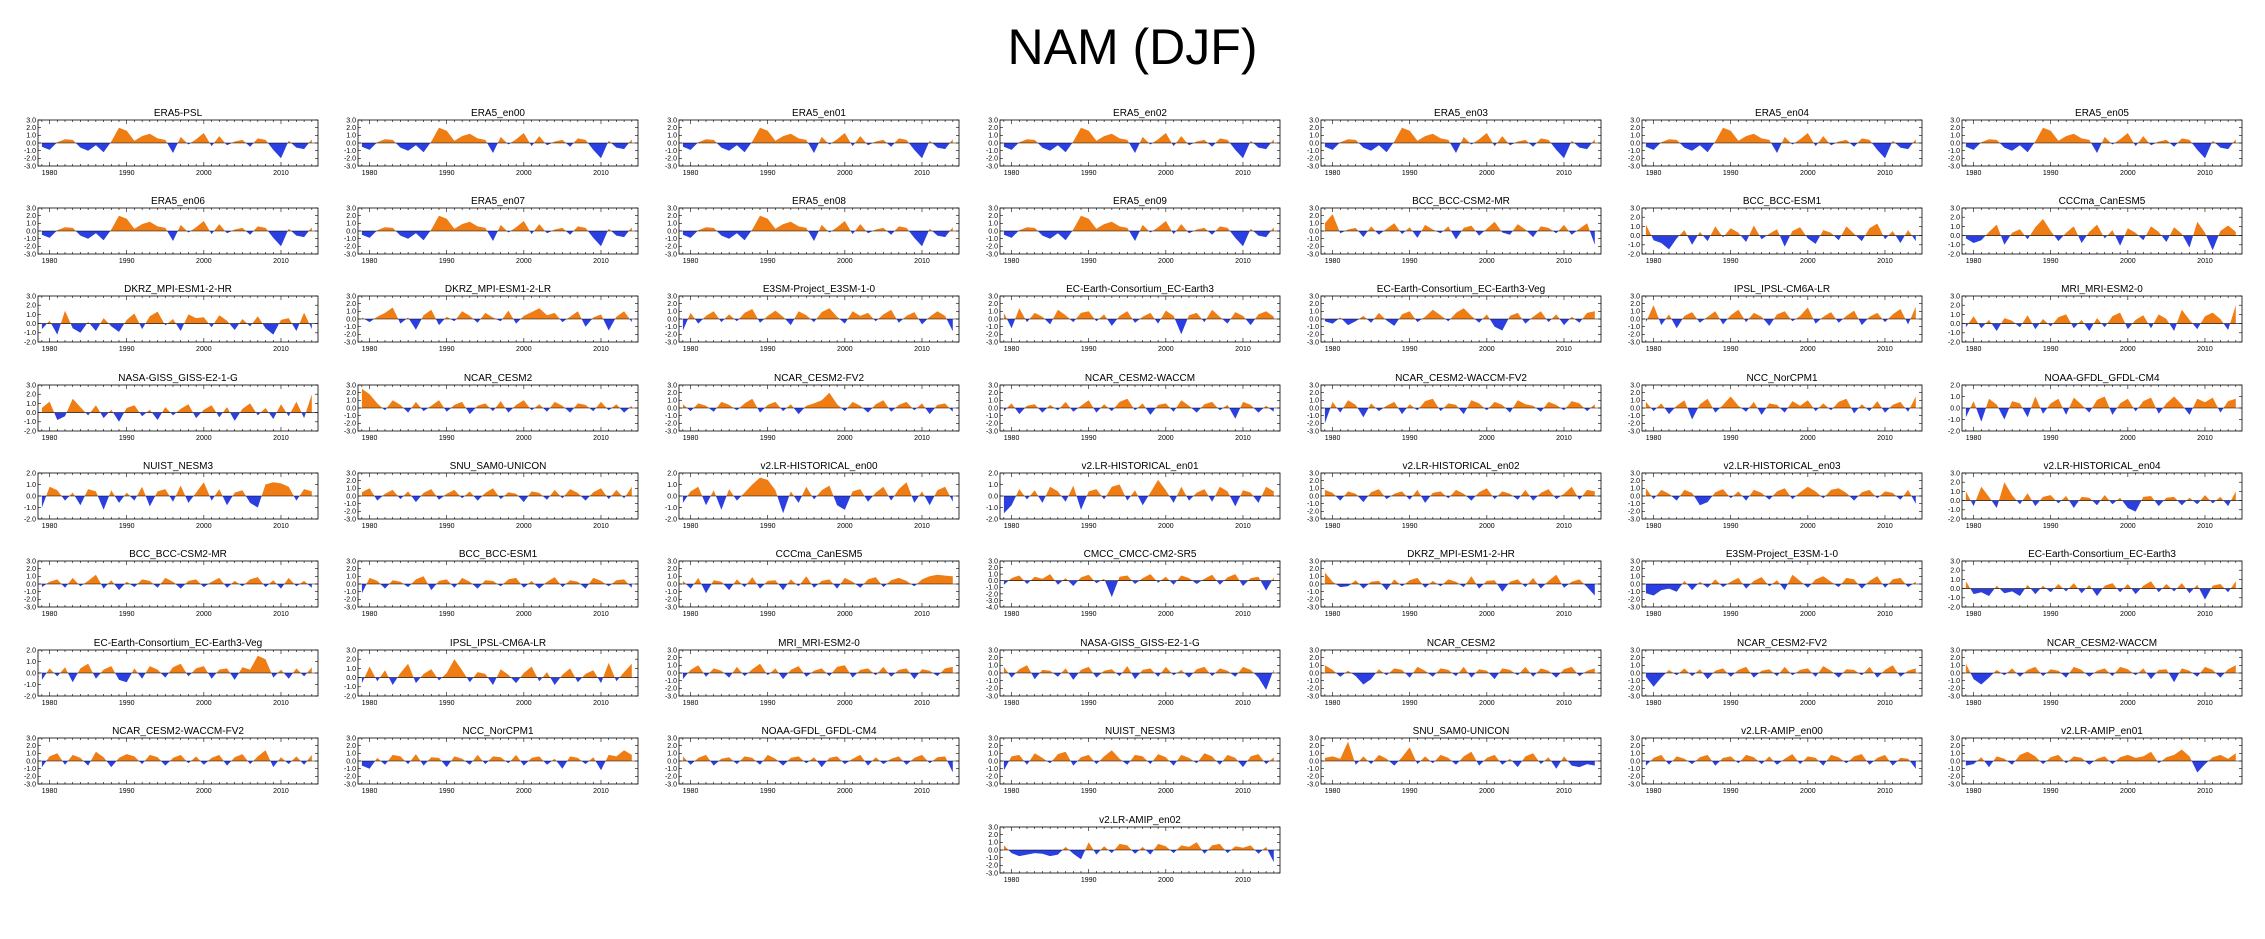 Image resolution: width=2265 pixels, height=939 pixels. What do you see at coordinates (819, 289) in the screenshot?
I see `panel-title: E3SM-Project_E3SM-1-0` at bounding box center [819, 289].